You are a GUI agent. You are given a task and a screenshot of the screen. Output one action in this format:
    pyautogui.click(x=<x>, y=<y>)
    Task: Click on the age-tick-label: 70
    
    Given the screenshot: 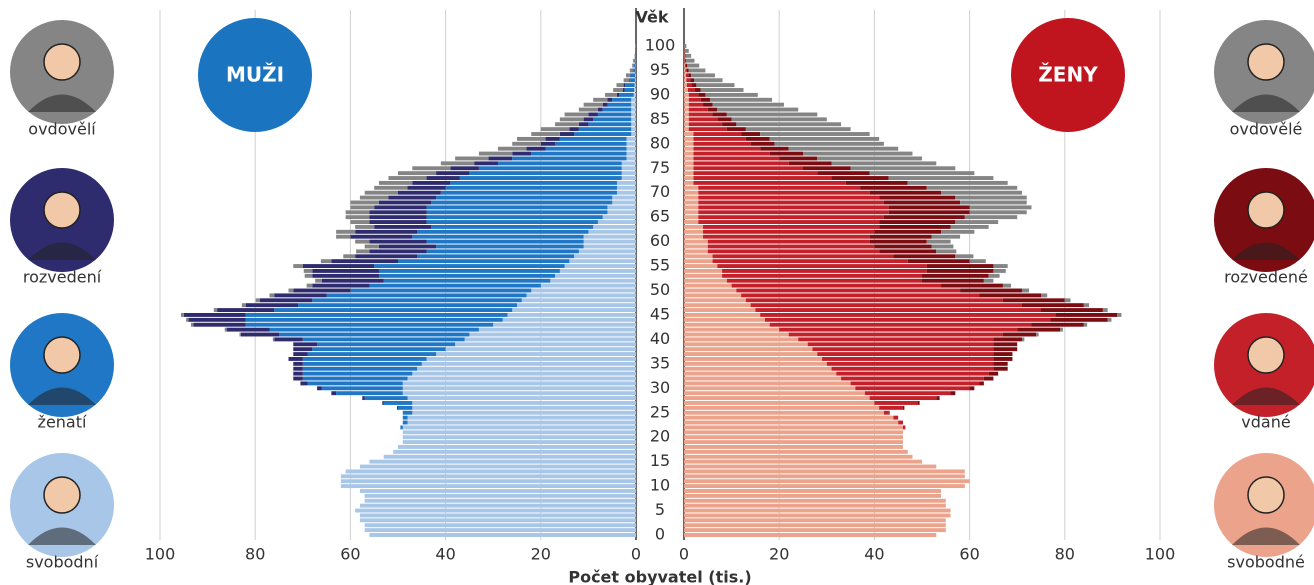 What is the action you would take?
    pyautogui.click(x=660, y=191)
    